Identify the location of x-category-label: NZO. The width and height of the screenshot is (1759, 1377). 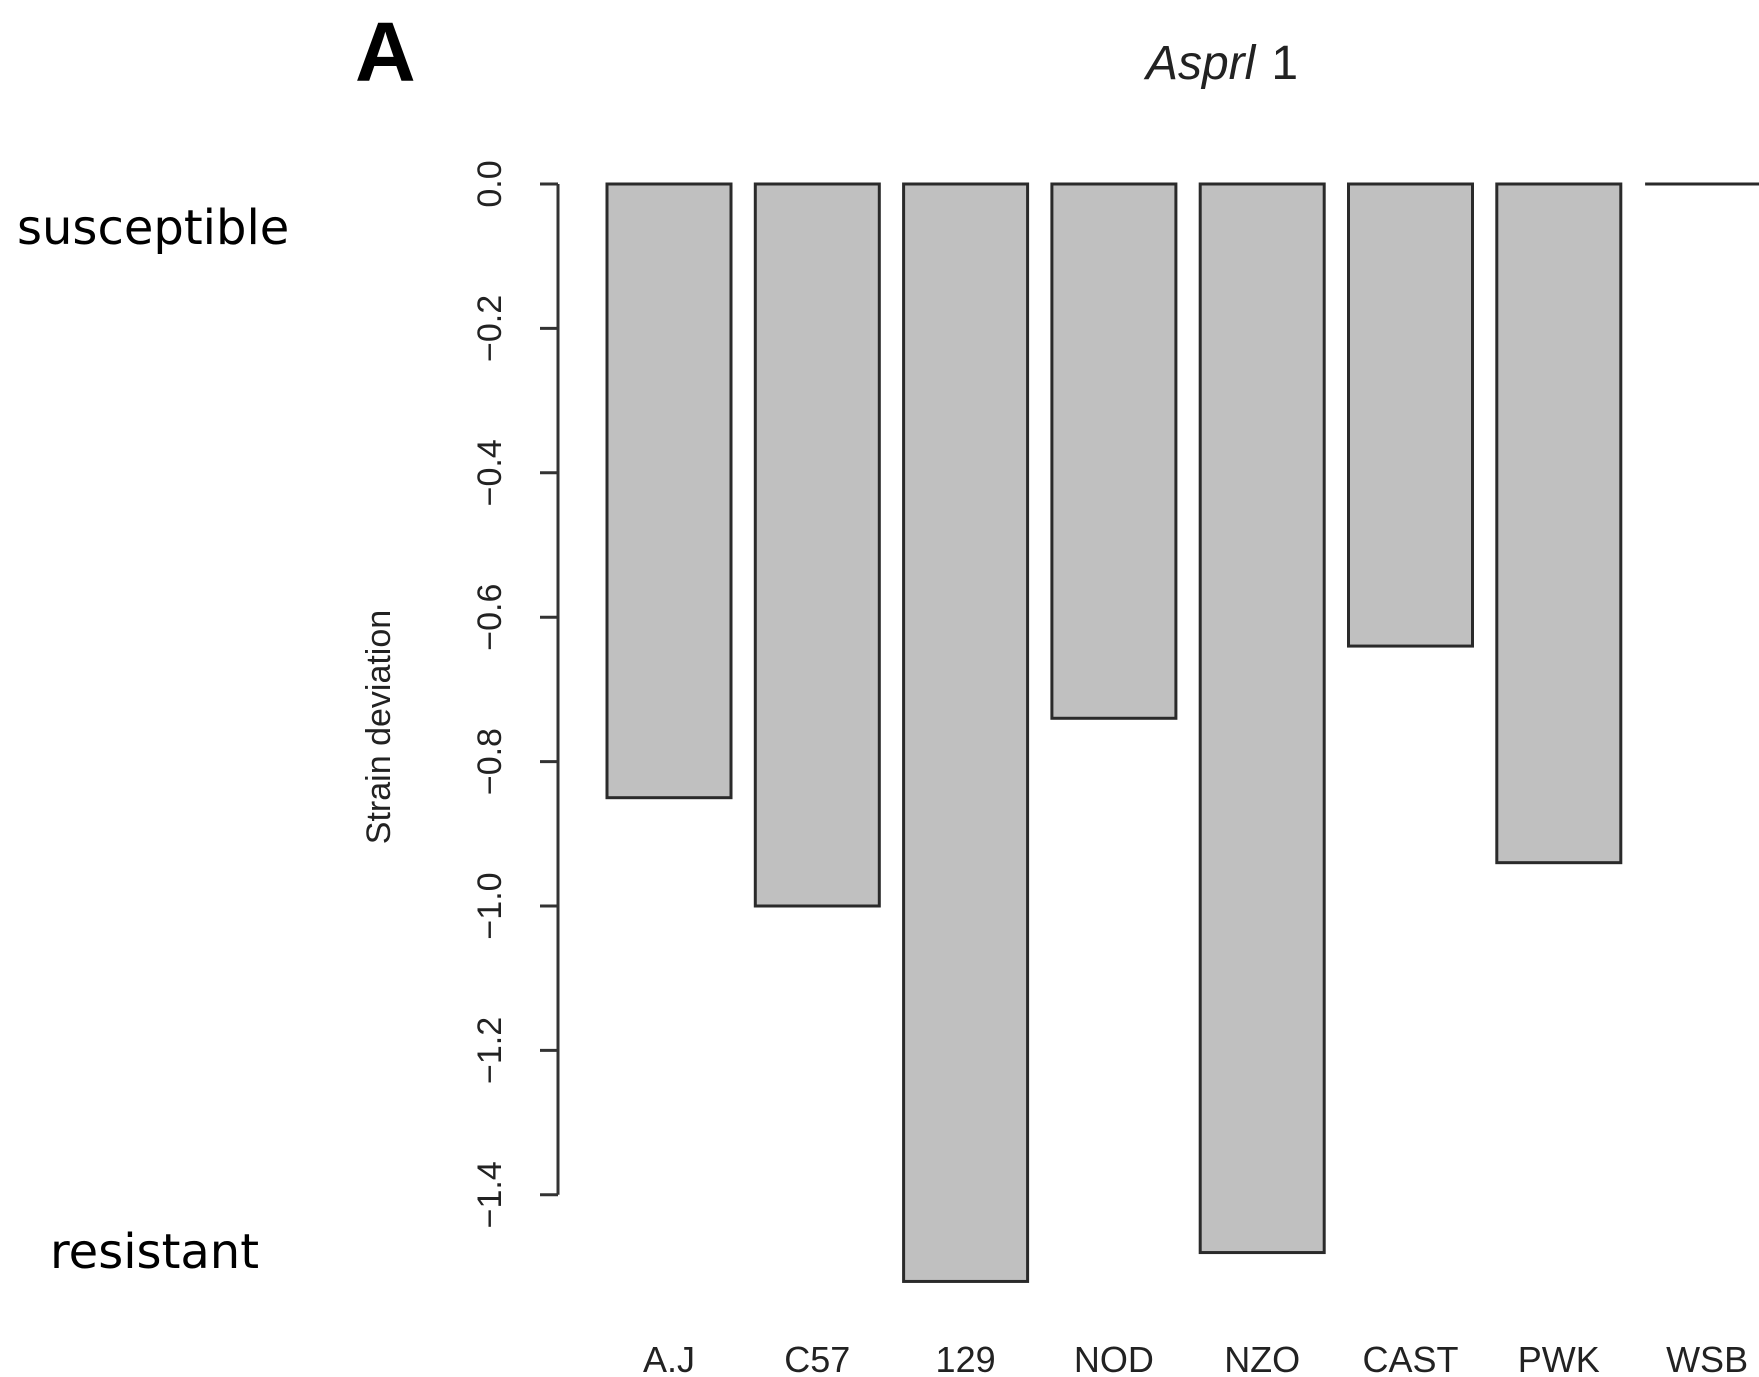
(1262, 1358).